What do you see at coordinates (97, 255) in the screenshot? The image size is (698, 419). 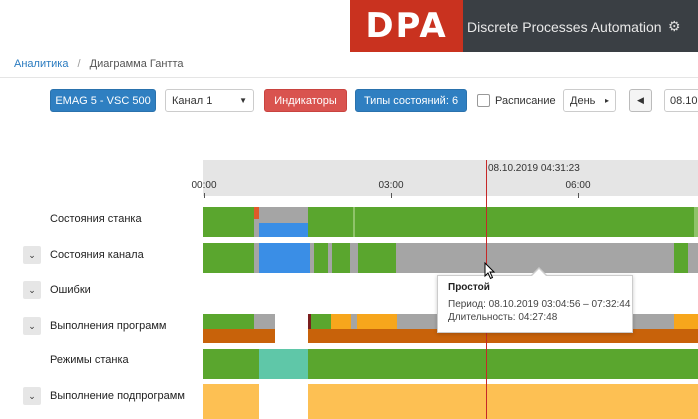 I see `row-label-channel-states: Состояния канала` at bounding box center [97, 255].